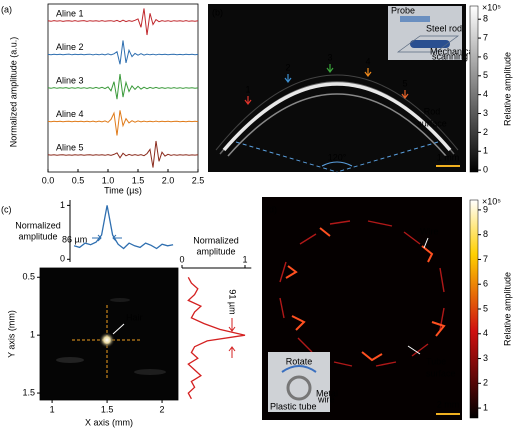 This screenshot has width=520, height=431. I want to click on scale-label: 1 mm, so click(448, 157).